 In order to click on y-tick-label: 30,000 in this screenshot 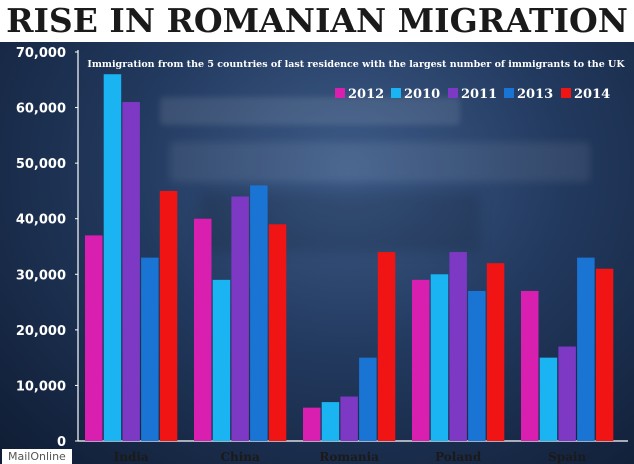, I will do `click(41, 275)`.